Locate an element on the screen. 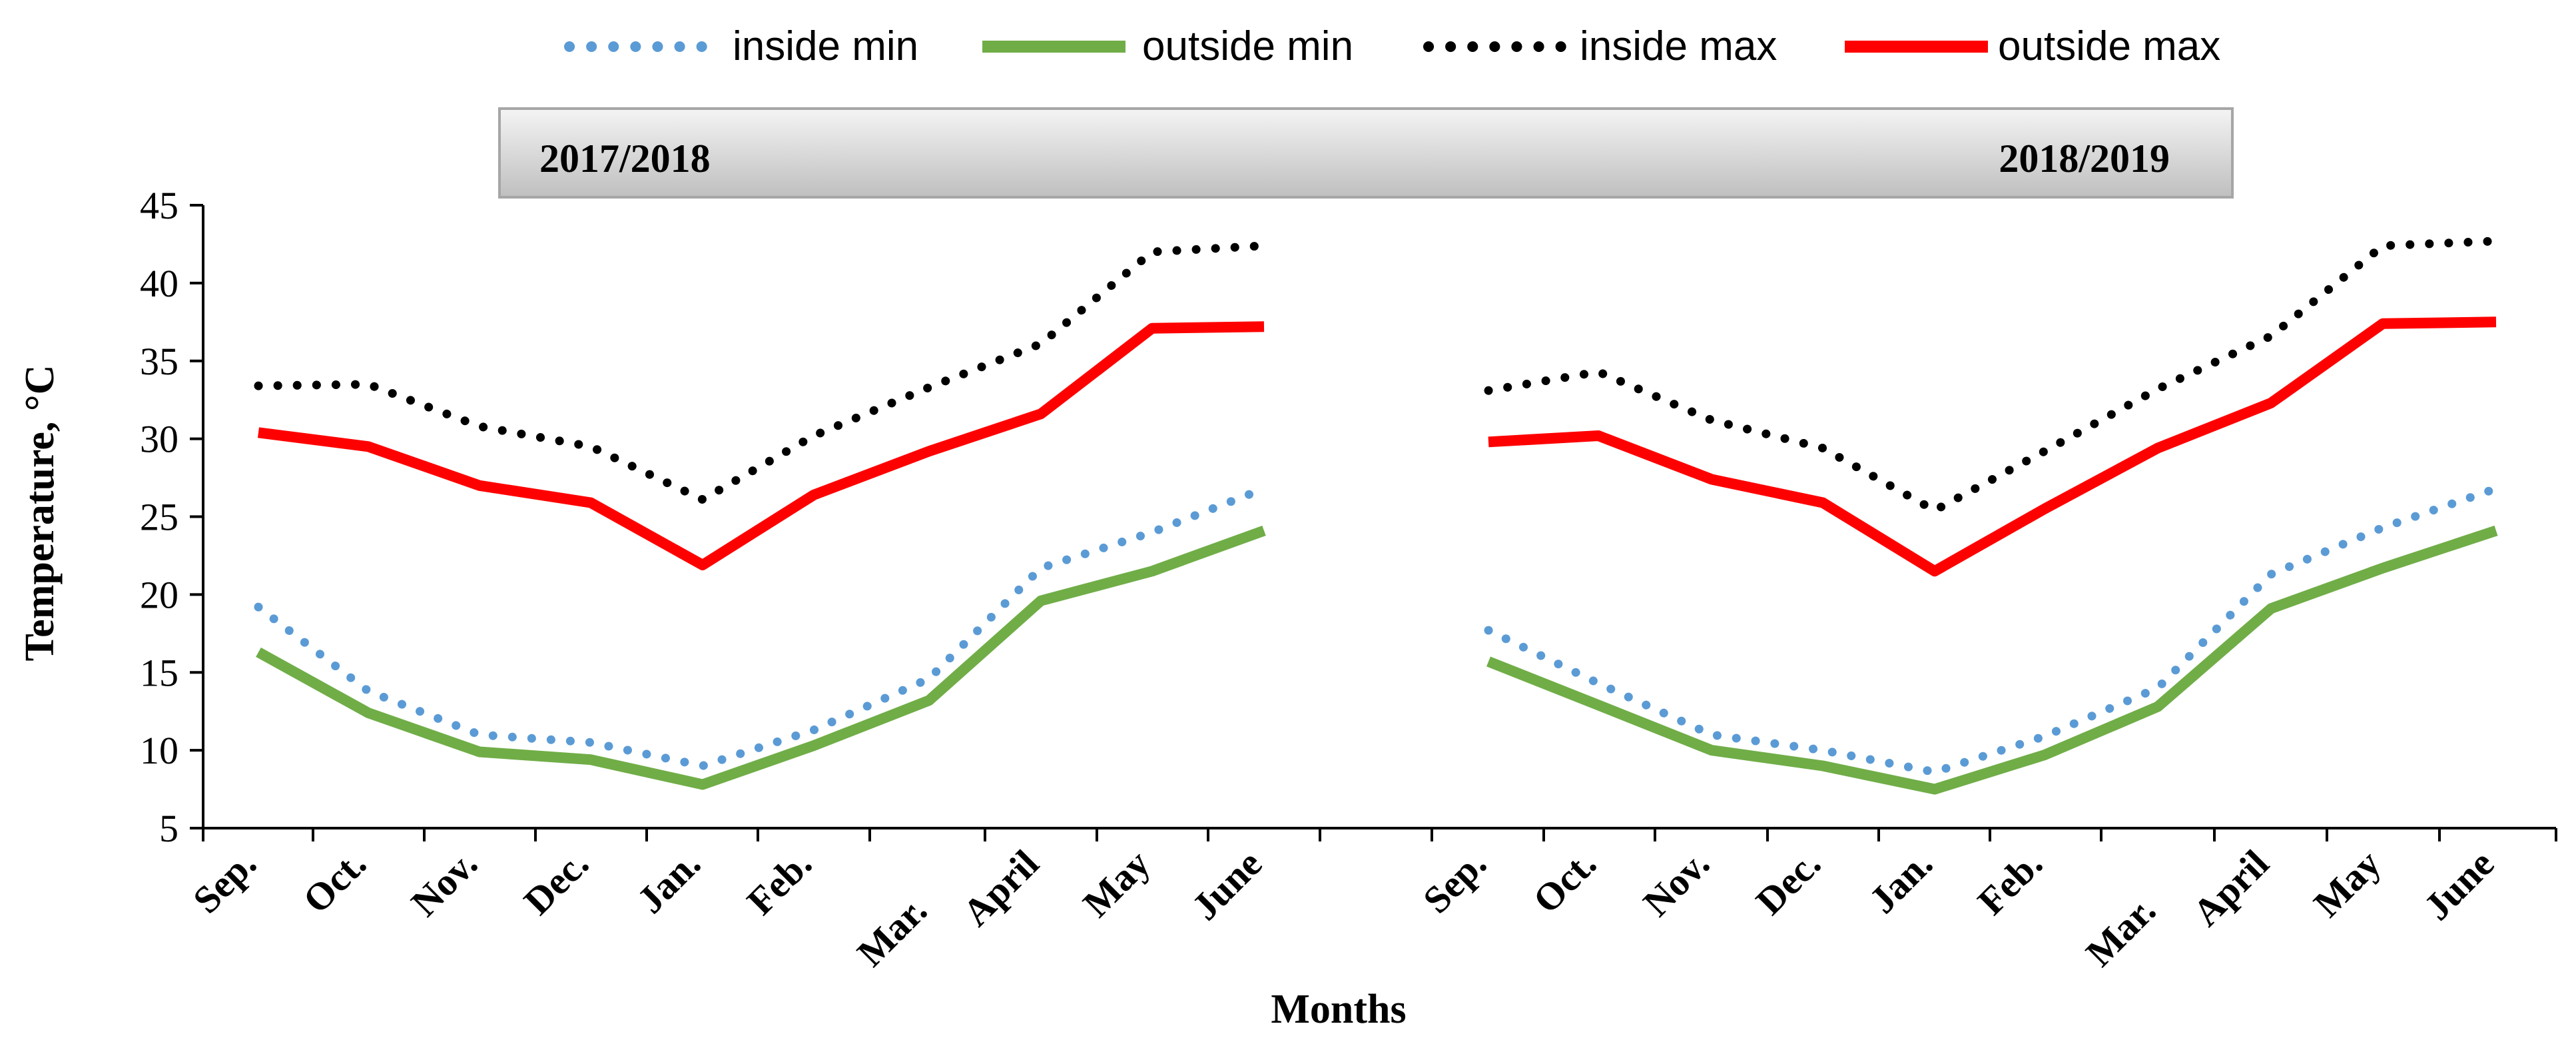  y-tick-label-30: 30 is located at coordinates (159, 439).